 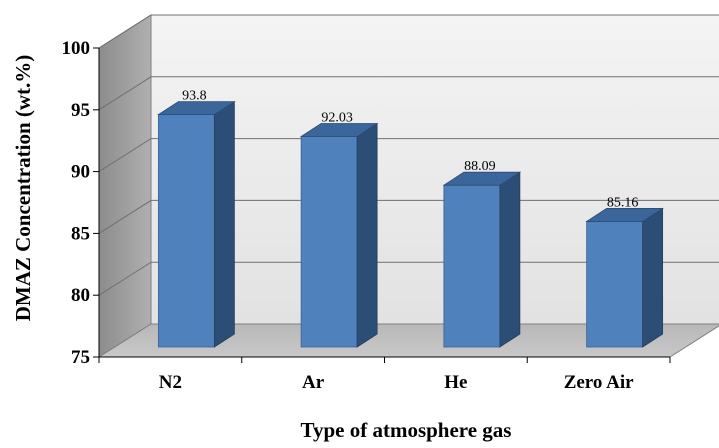 I want to click on data-label: 93.8, so click(x=194, y=96).